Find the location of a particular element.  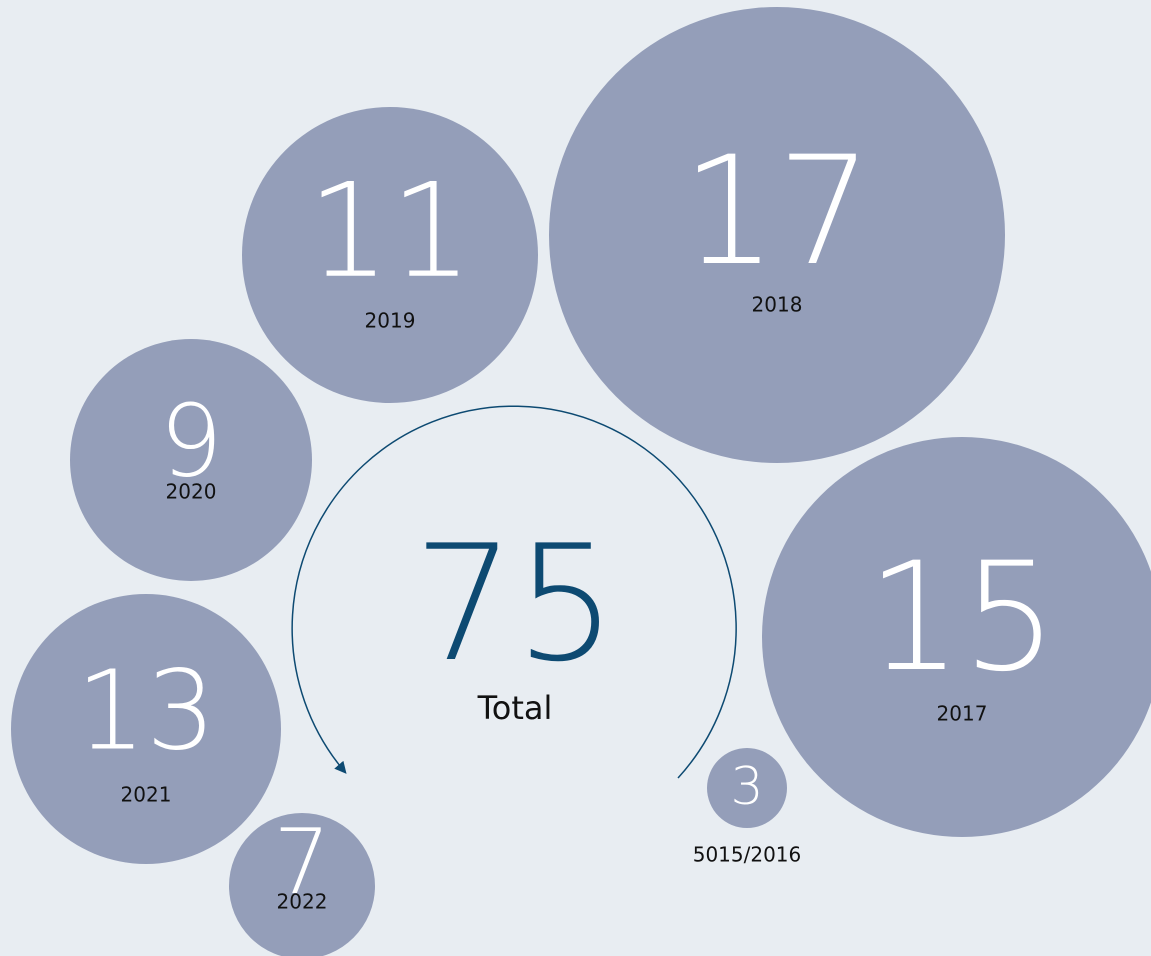

bubble-label: 2020 is located at coordinates (191, 492).